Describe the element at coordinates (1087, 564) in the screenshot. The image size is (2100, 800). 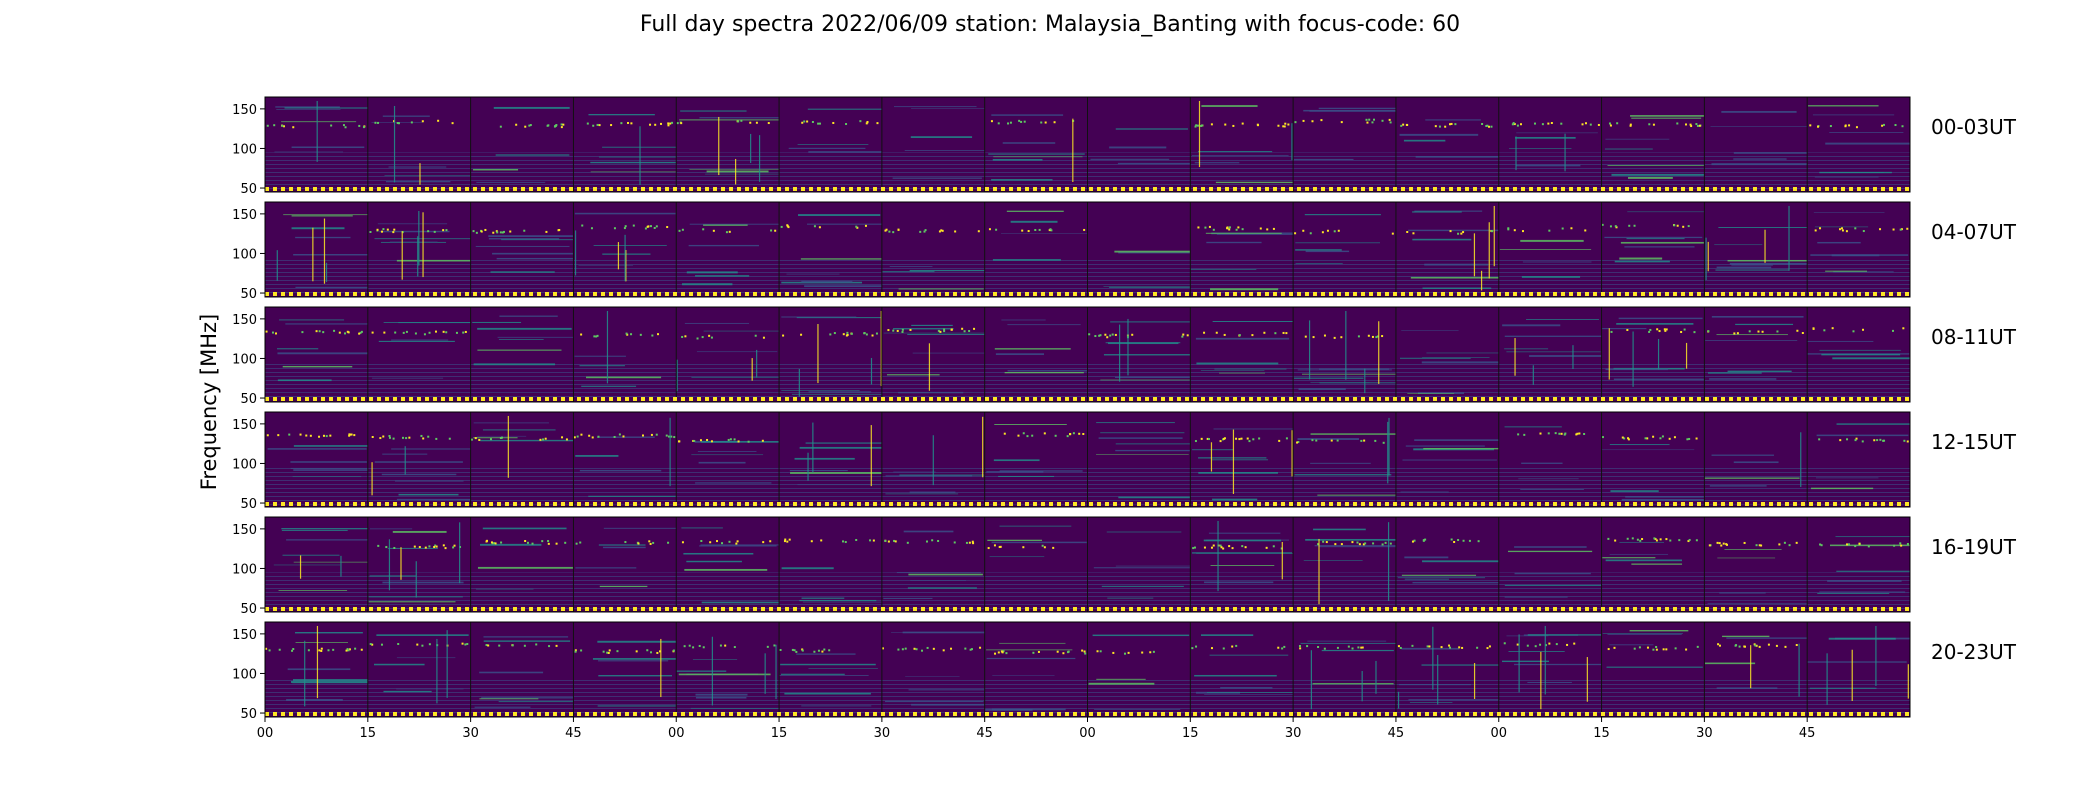
I see `row-frame` at that location.